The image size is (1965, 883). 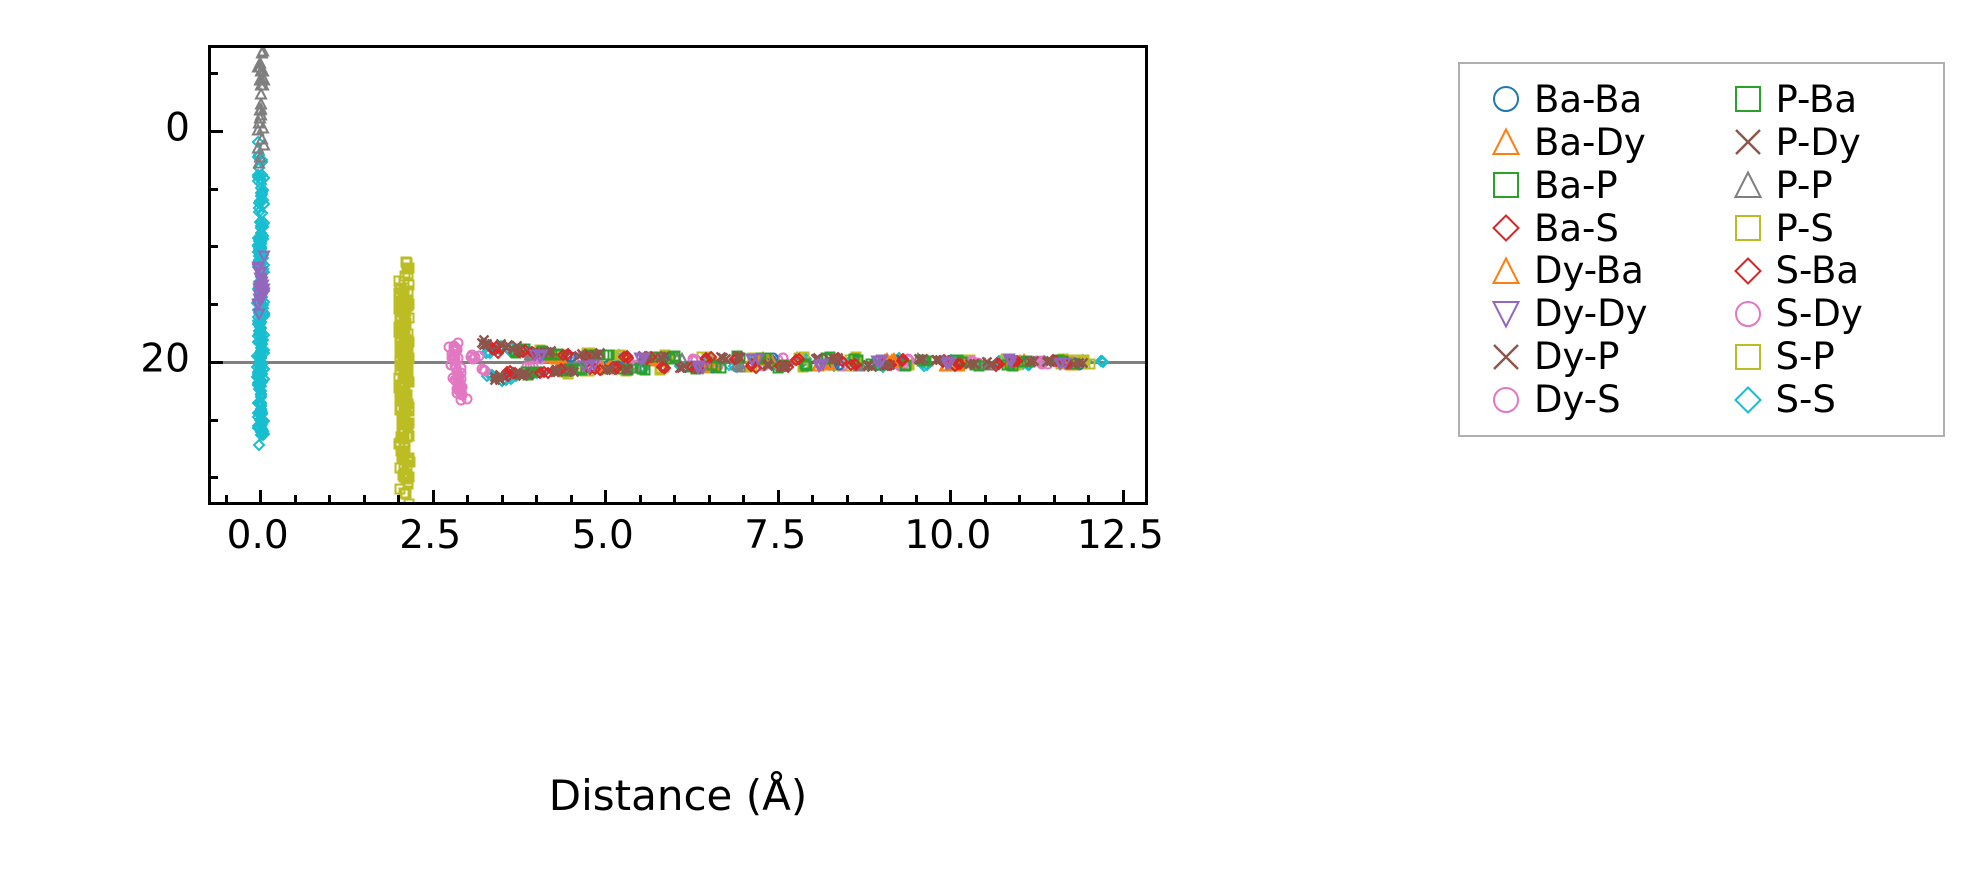 What do you see at coordinates (177, 128) in the screenshot?
I see `y-tick-label: 0` at bounding box center [177, 128].